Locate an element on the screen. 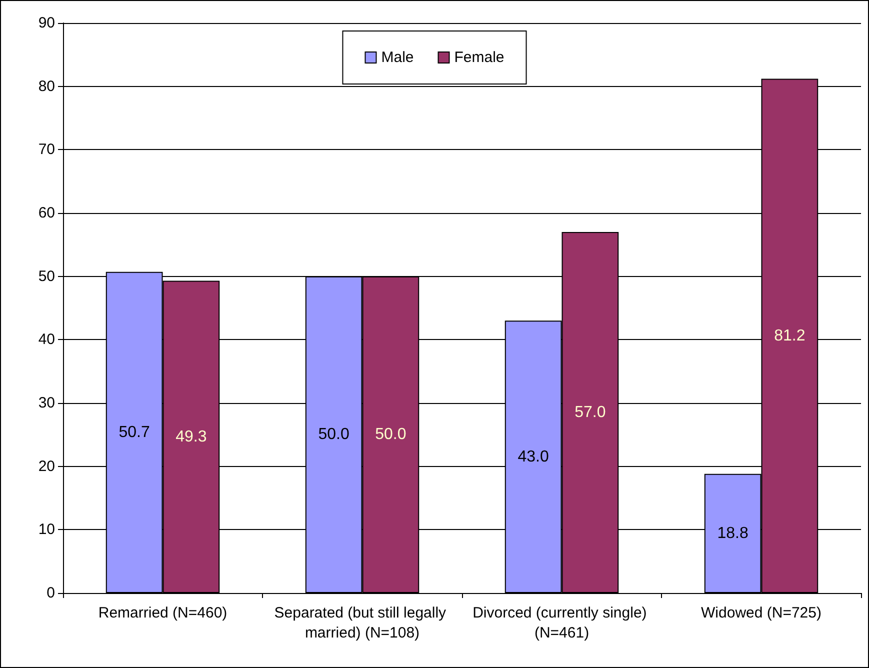 The image size is (869, 668). x-tick-label: Remarried (N=460) is located at coordinates (163, 613).